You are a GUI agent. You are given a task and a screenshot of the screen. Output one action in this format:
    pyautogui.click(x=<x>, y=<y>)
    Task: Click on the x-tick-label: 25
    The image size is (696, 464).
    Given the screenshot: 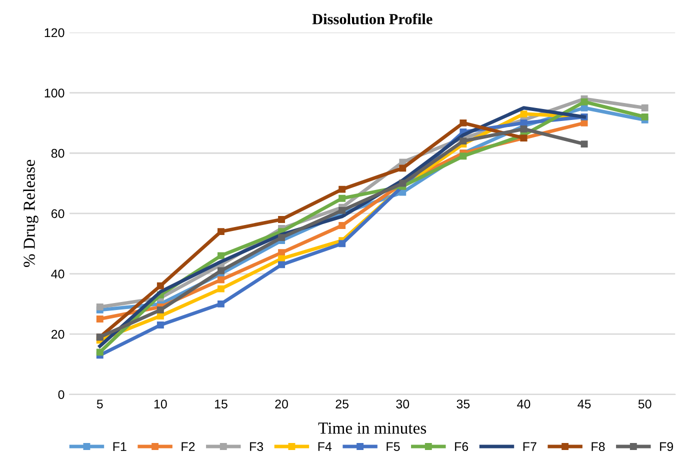 What is the action you would take?
    pyautogui.click(x=342, y=404)
    